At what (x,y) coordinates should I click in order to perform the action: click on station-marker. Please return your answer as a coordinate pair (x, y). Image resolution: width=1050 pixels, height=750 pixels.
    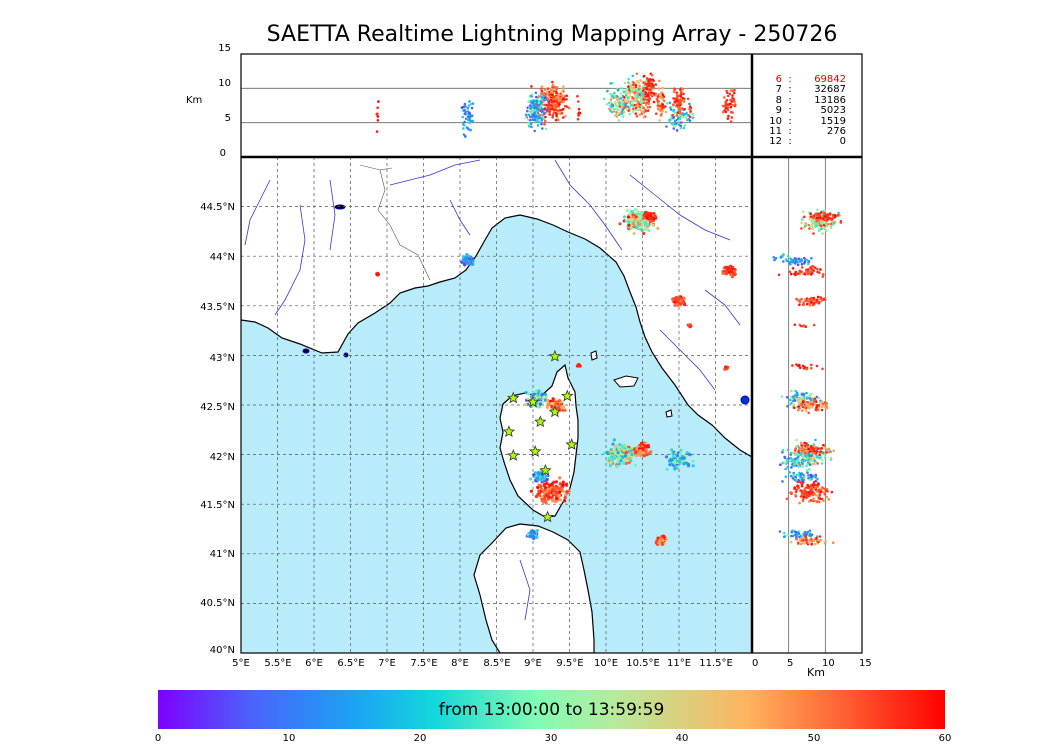
    Looking at the image, I should click on (533, 401).